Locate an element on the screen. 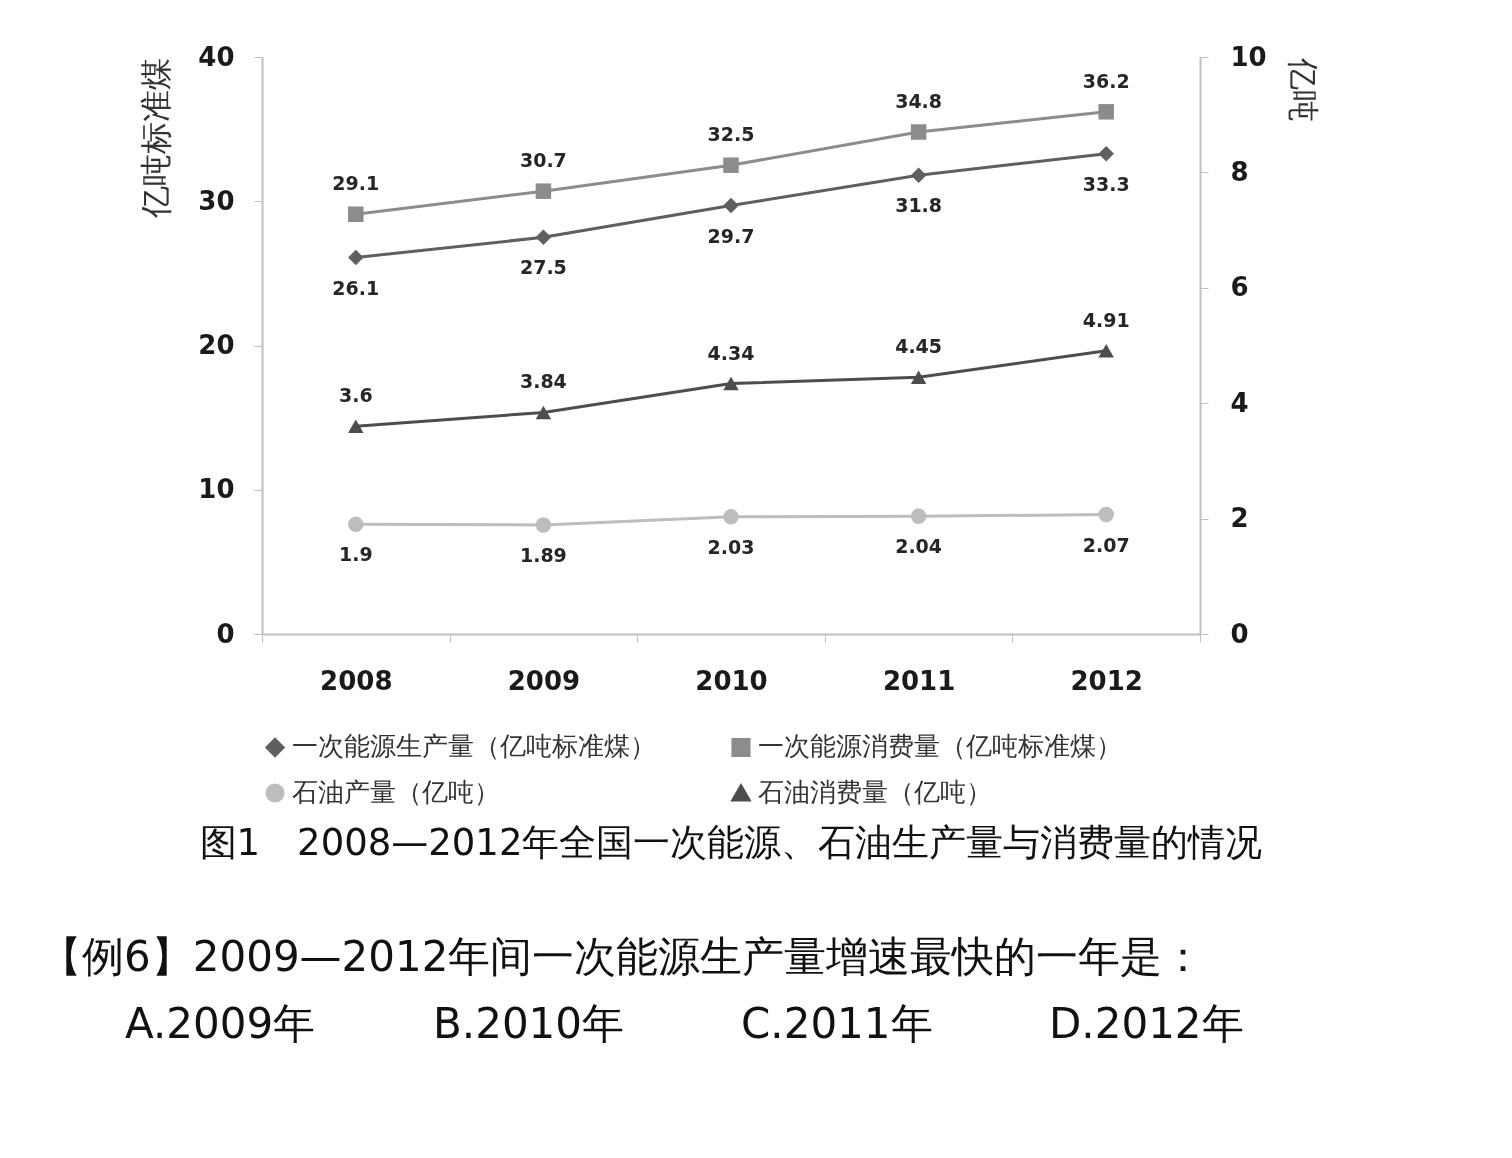 This screenshot has height=1158, width=1512. y2-tick-label: 4 is located at coordinates (1239, 402).